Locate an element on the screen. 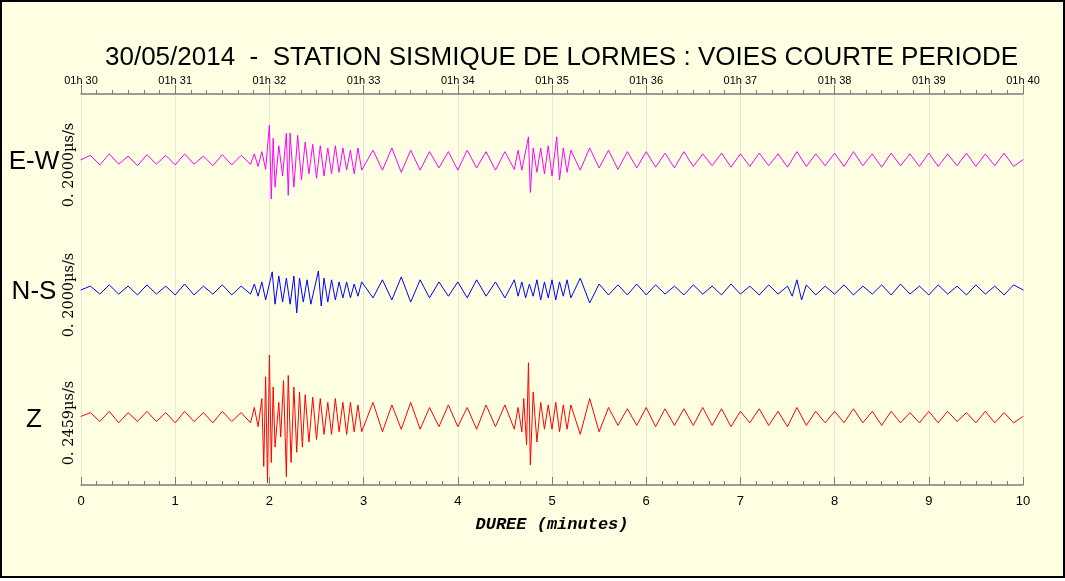 This screenshot has height=581, width=1065. x-tick-label: 8 is located at coordinates (834, 500).